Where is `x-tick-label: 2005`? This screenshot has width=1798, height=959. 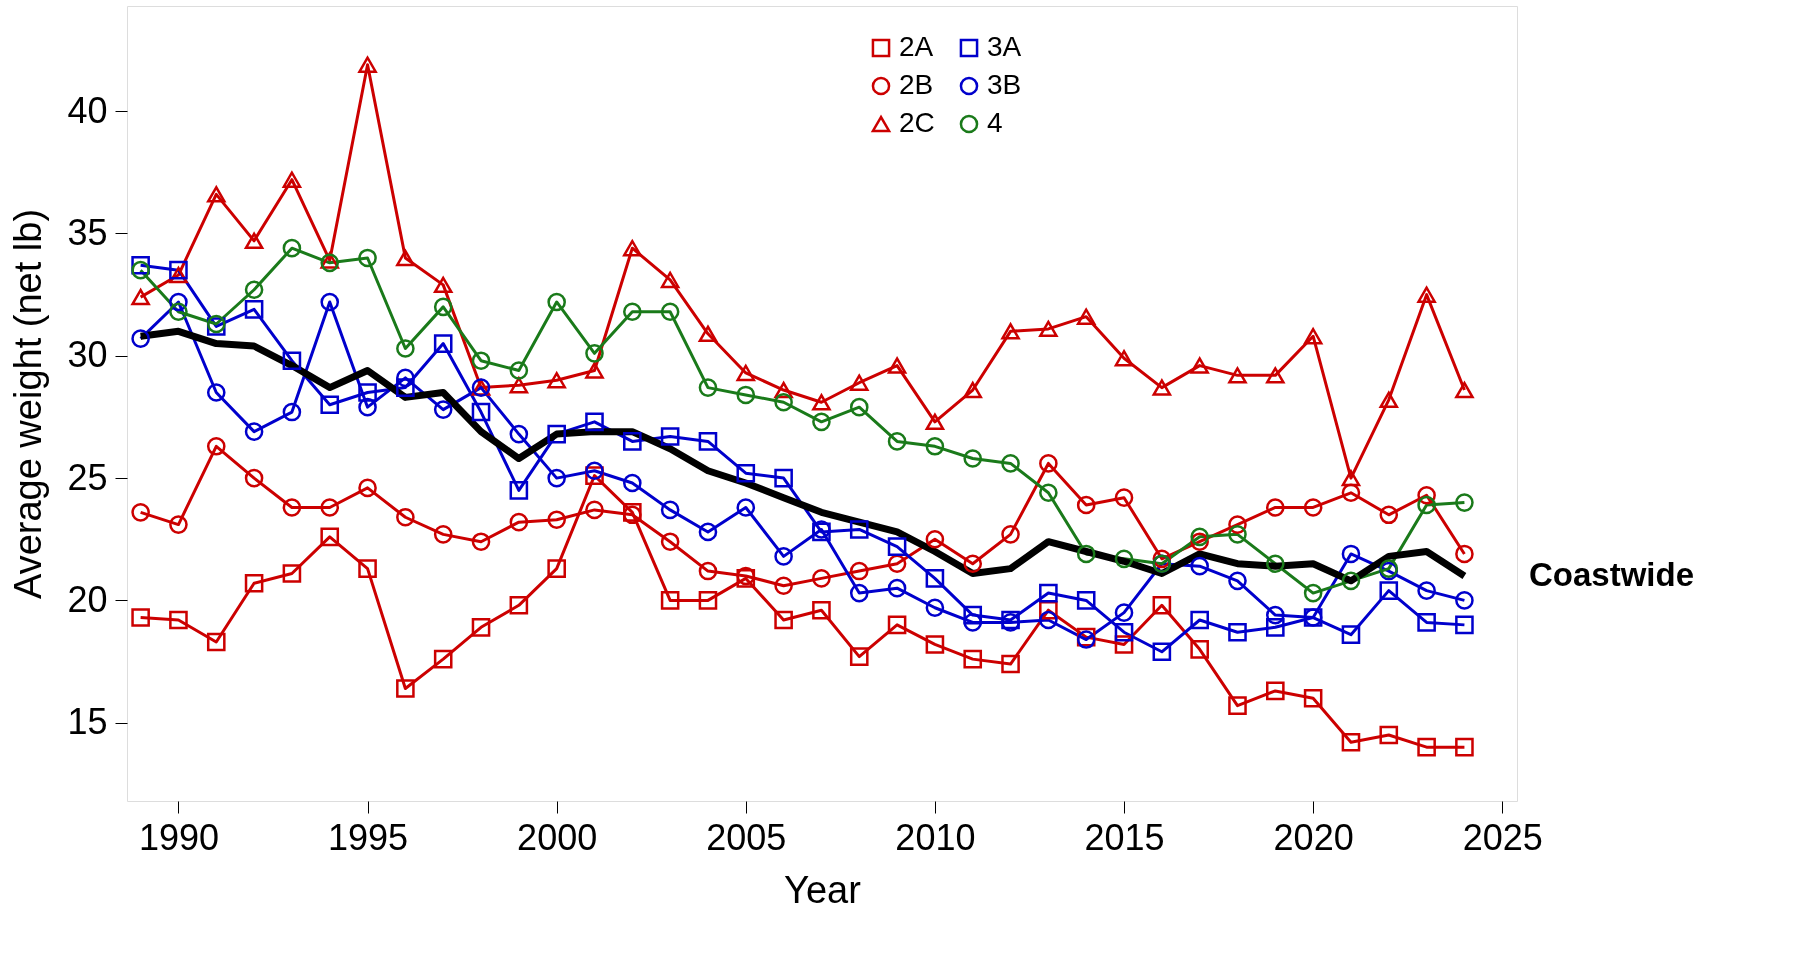 x-tick-label: 2005 is located at coordinates (746, 837).